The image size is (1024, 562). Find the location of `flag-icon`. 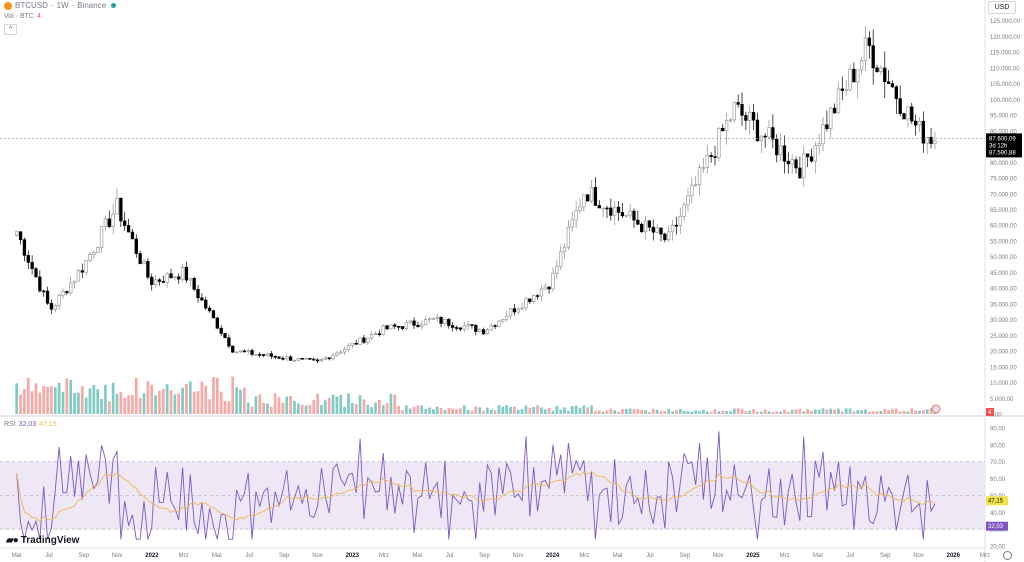

flag-icon is located at coordinates (936, 409).